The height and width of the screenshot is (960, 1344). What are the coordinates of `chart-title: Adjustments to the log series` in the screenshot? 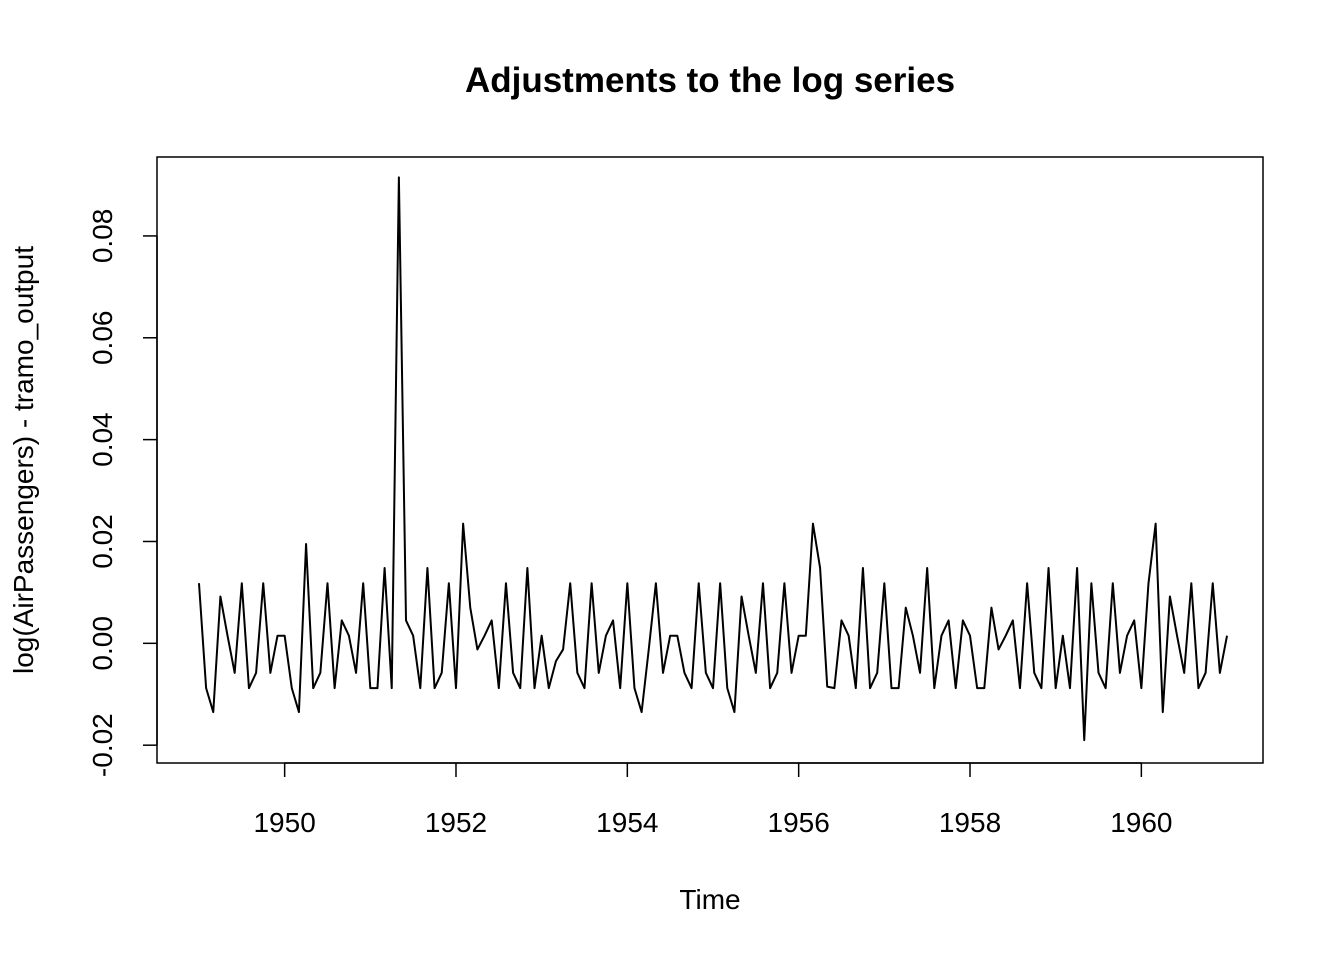 It's located at (710, 80).